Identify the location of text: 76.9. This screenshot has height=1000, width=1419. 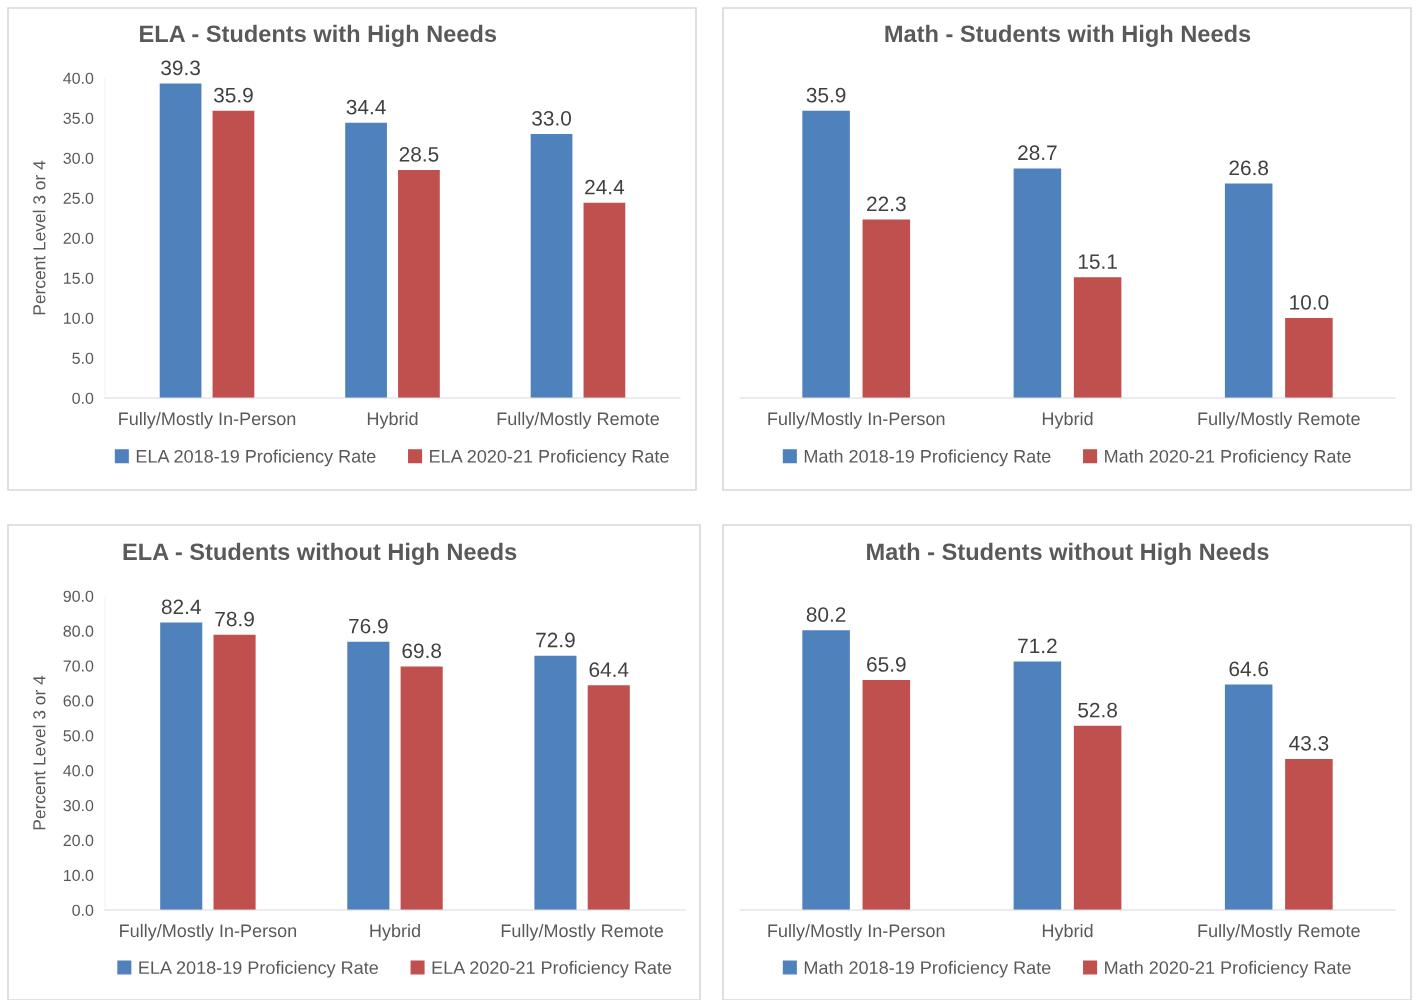
(368, 626).